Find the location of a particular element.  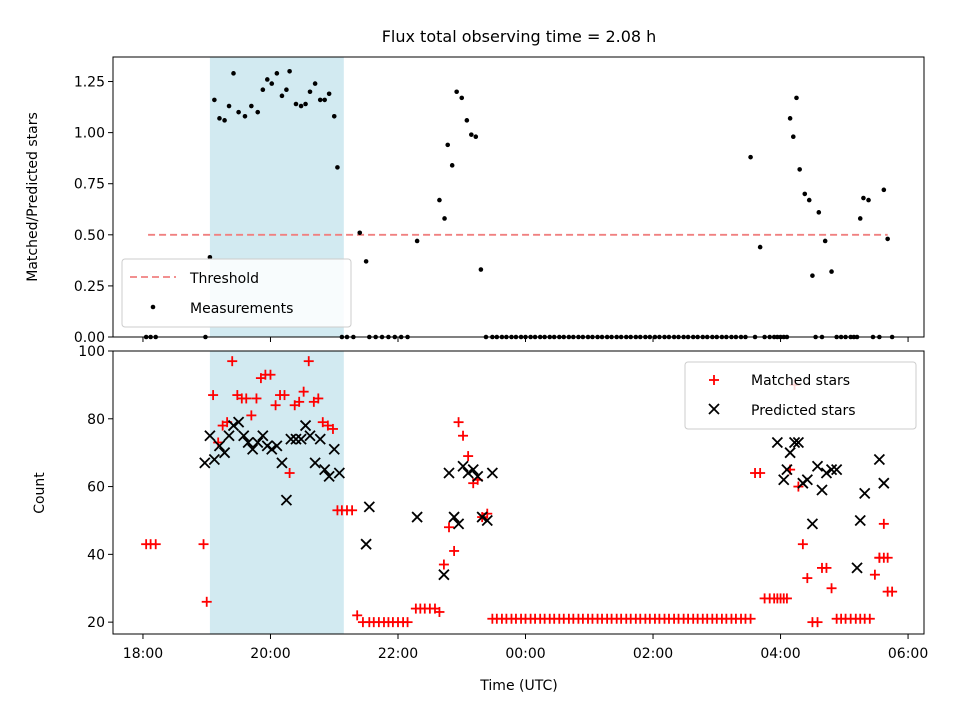

x-axis-label: Time (UTC) is located at coordinates (518, 686).